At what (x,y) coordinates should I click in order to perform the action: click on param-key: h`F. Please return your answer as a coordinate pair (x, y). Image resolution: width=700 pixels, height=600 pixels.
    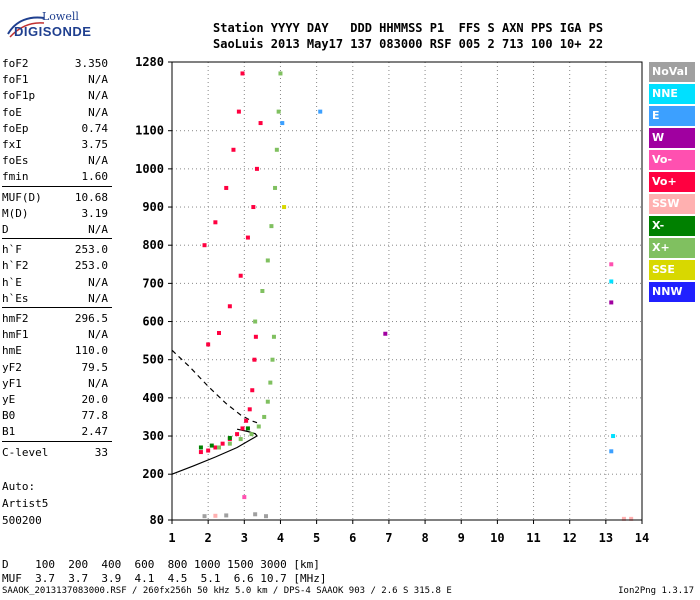
    Looking at the image, I should click on (12, 250).